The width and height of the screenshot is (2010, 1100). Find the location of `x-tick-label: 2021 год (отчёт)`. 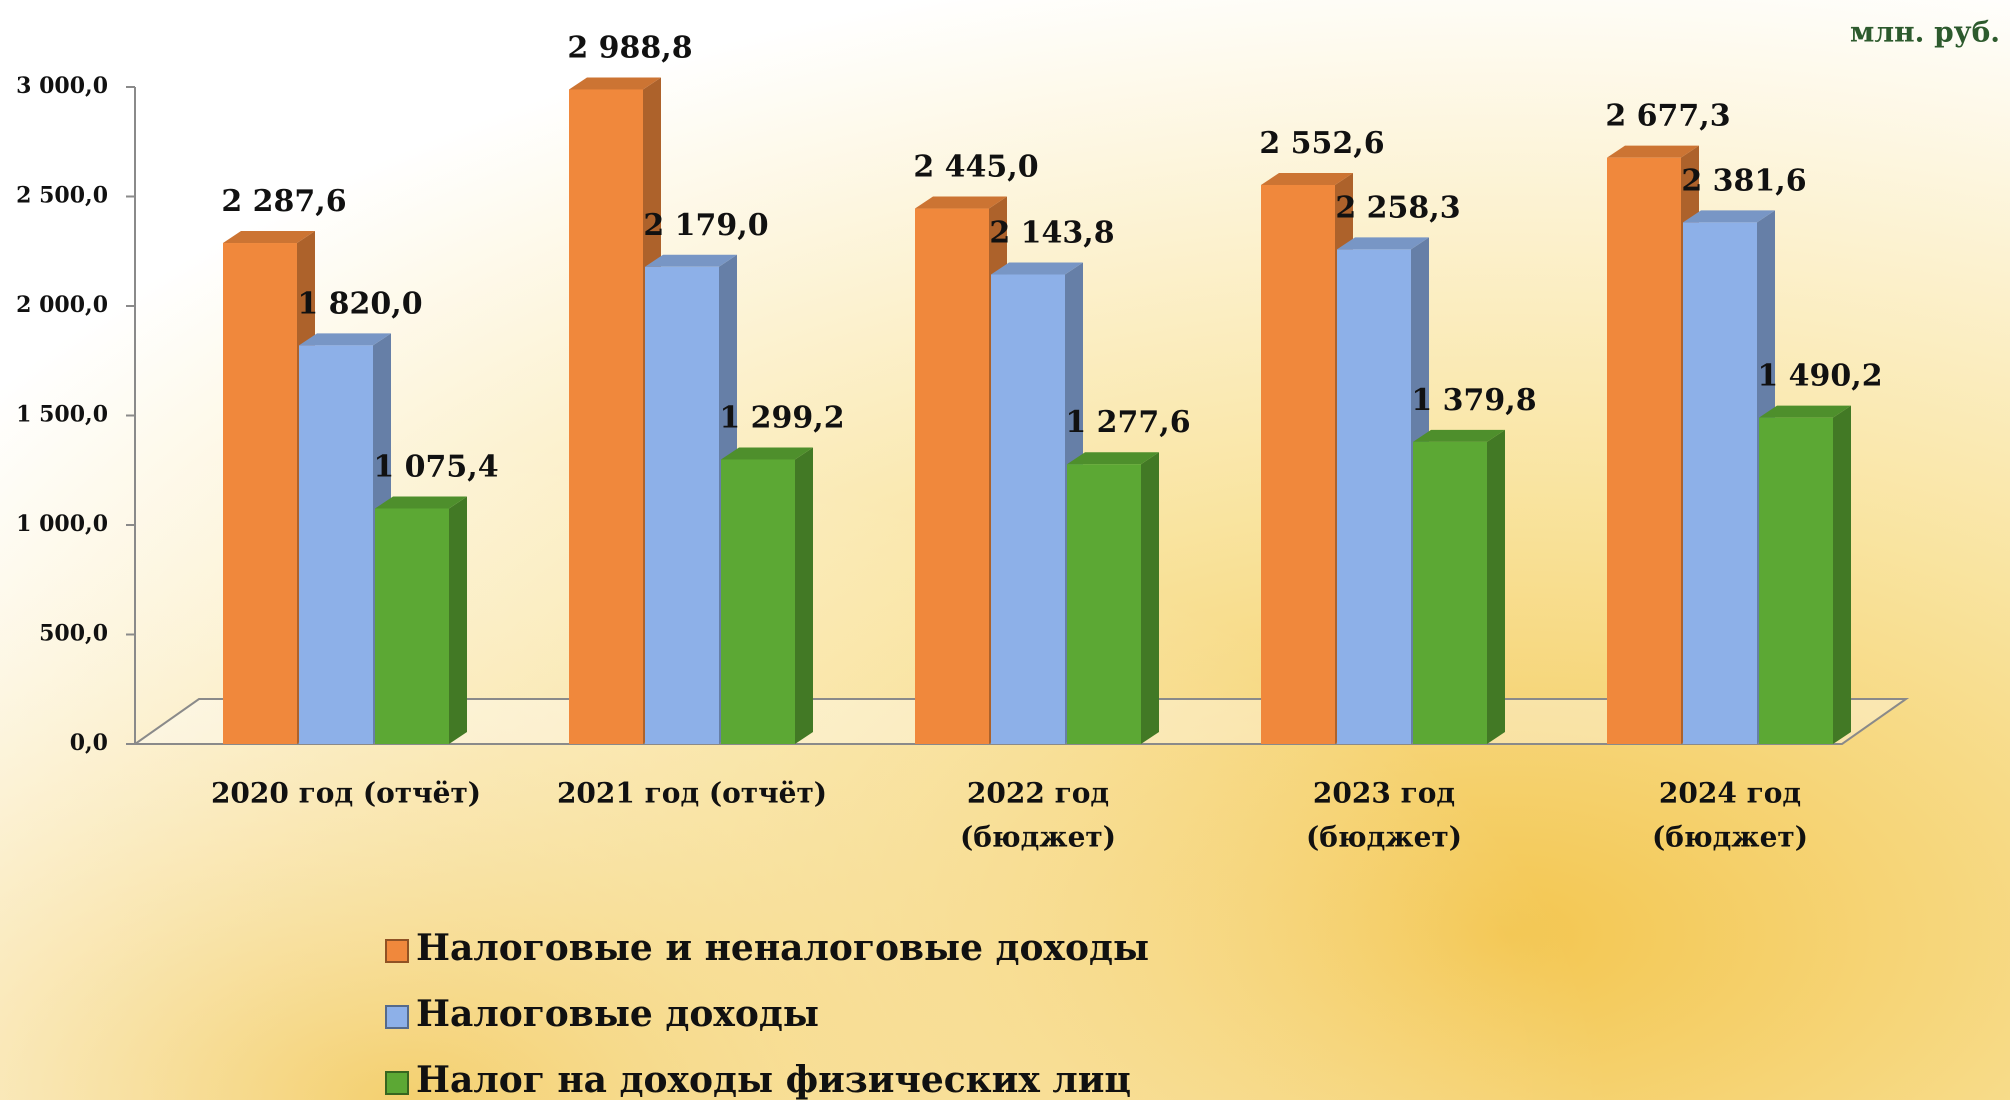

x-tick-label: 2021 год (отчёт) is located at coordinates (692, 793).